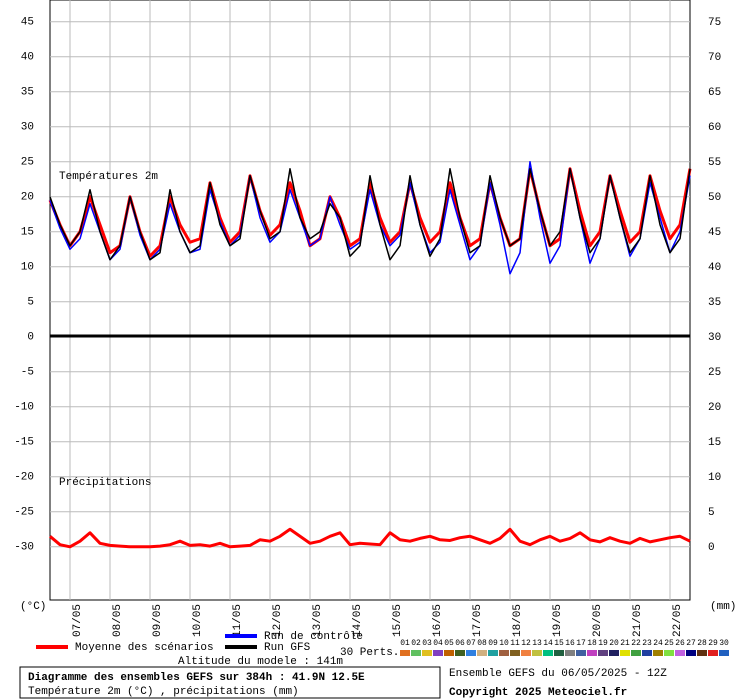 The width and height of the screenshot is (740, 700). Describe the element at coordinates (416, 643) in the screenshot. I see `perturbation-label: 02` at that location.